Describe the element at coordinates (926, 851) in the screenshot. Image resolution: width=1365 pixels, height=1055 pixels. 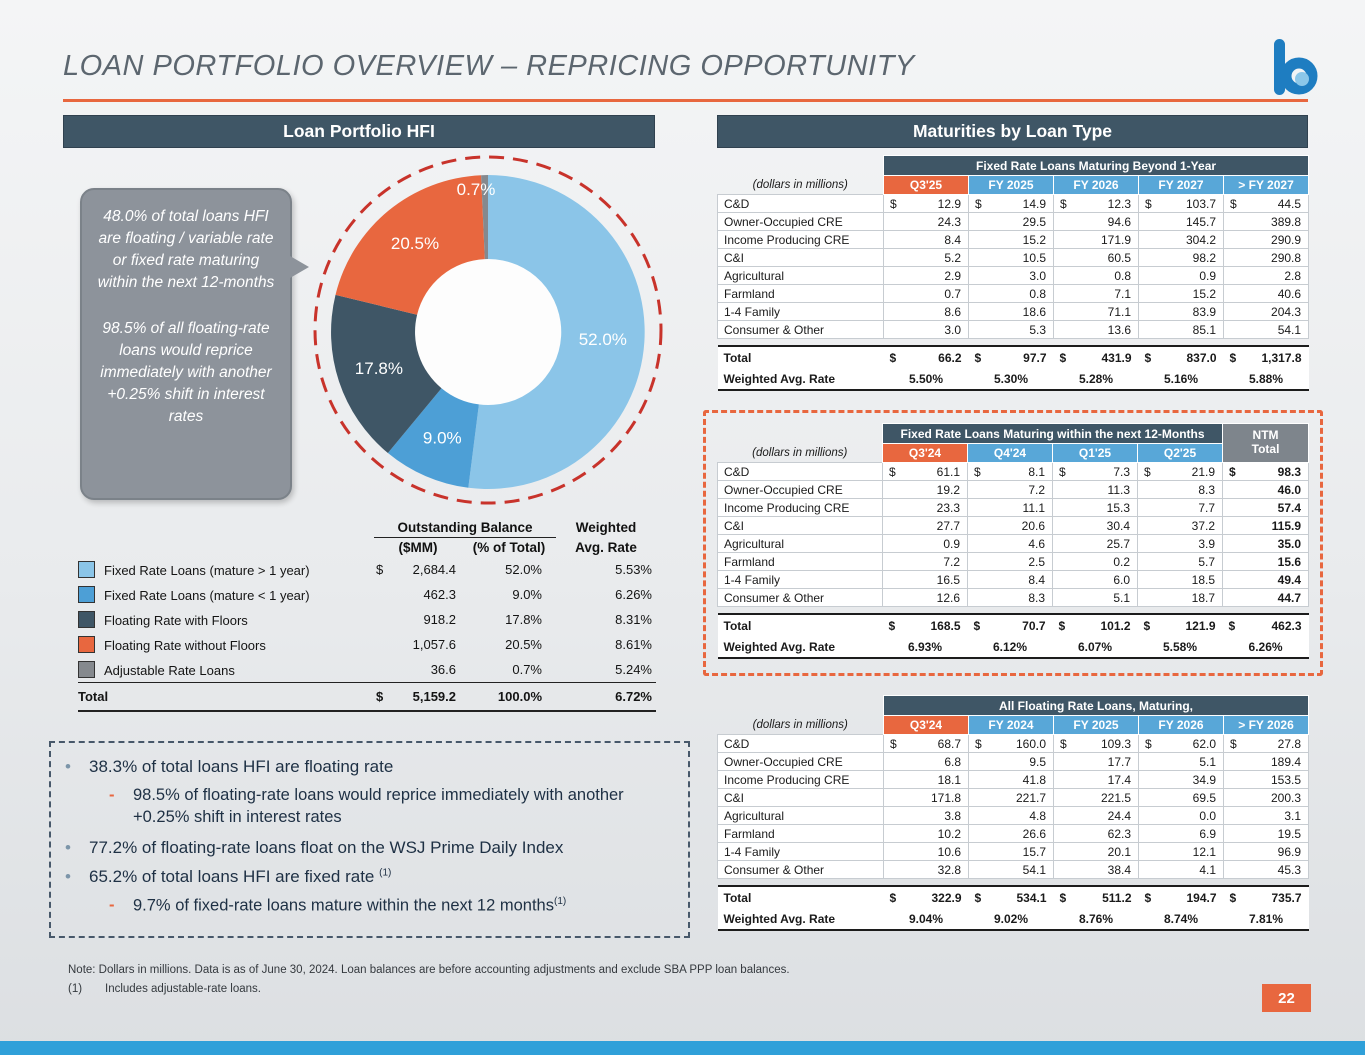
I see `value-cell: 10.6` at that location.